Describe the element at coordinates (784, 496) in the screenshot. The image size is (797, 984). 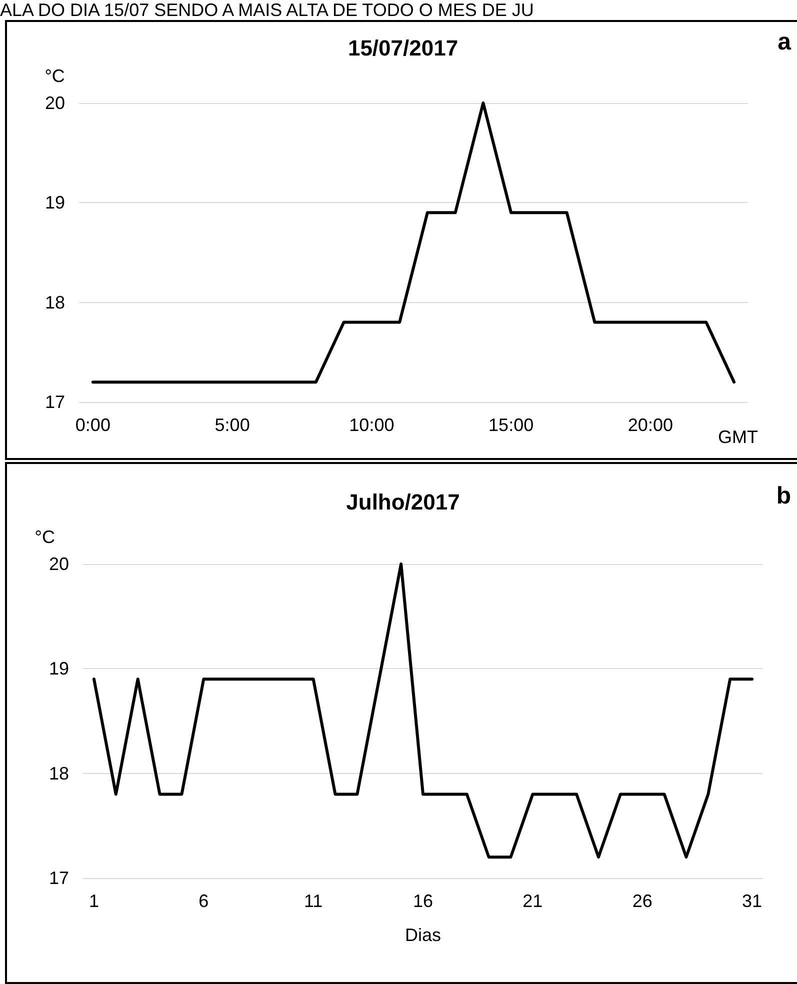
I see `text: b` at that location.